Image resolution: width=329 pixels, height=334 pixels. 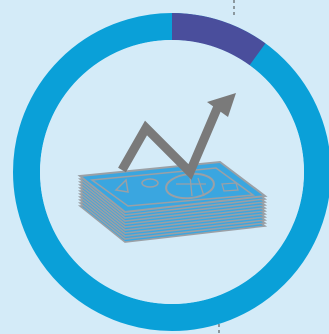 I want to click on bill-top, so click(x=172, y=187).